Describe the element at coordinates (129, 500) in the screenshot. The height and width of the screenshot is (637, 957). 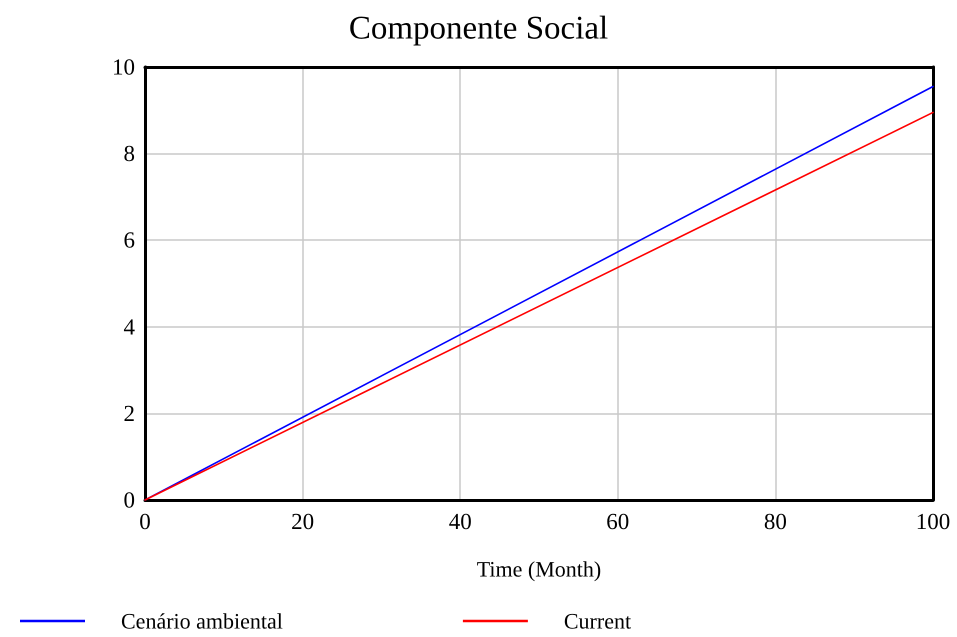
I see `y-tick-label: 0` at that location.